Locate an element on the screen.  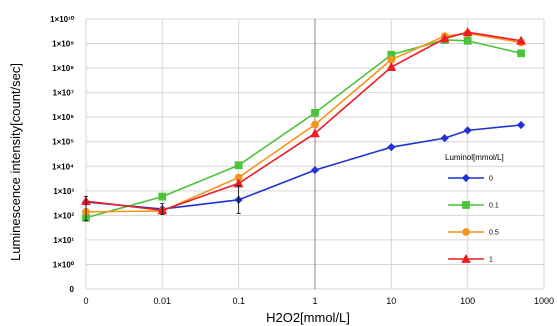
legend-item: 0 is located at coordinates (470, 178).